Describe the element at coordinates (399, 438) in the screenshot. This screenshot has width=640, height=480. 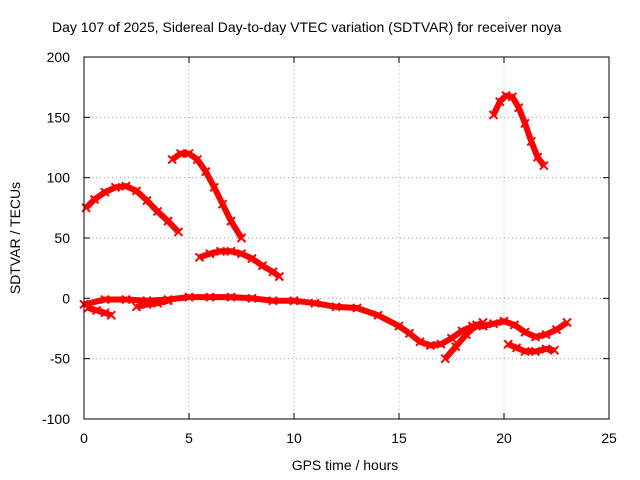
I see `x-tick-label: 15` at that location.